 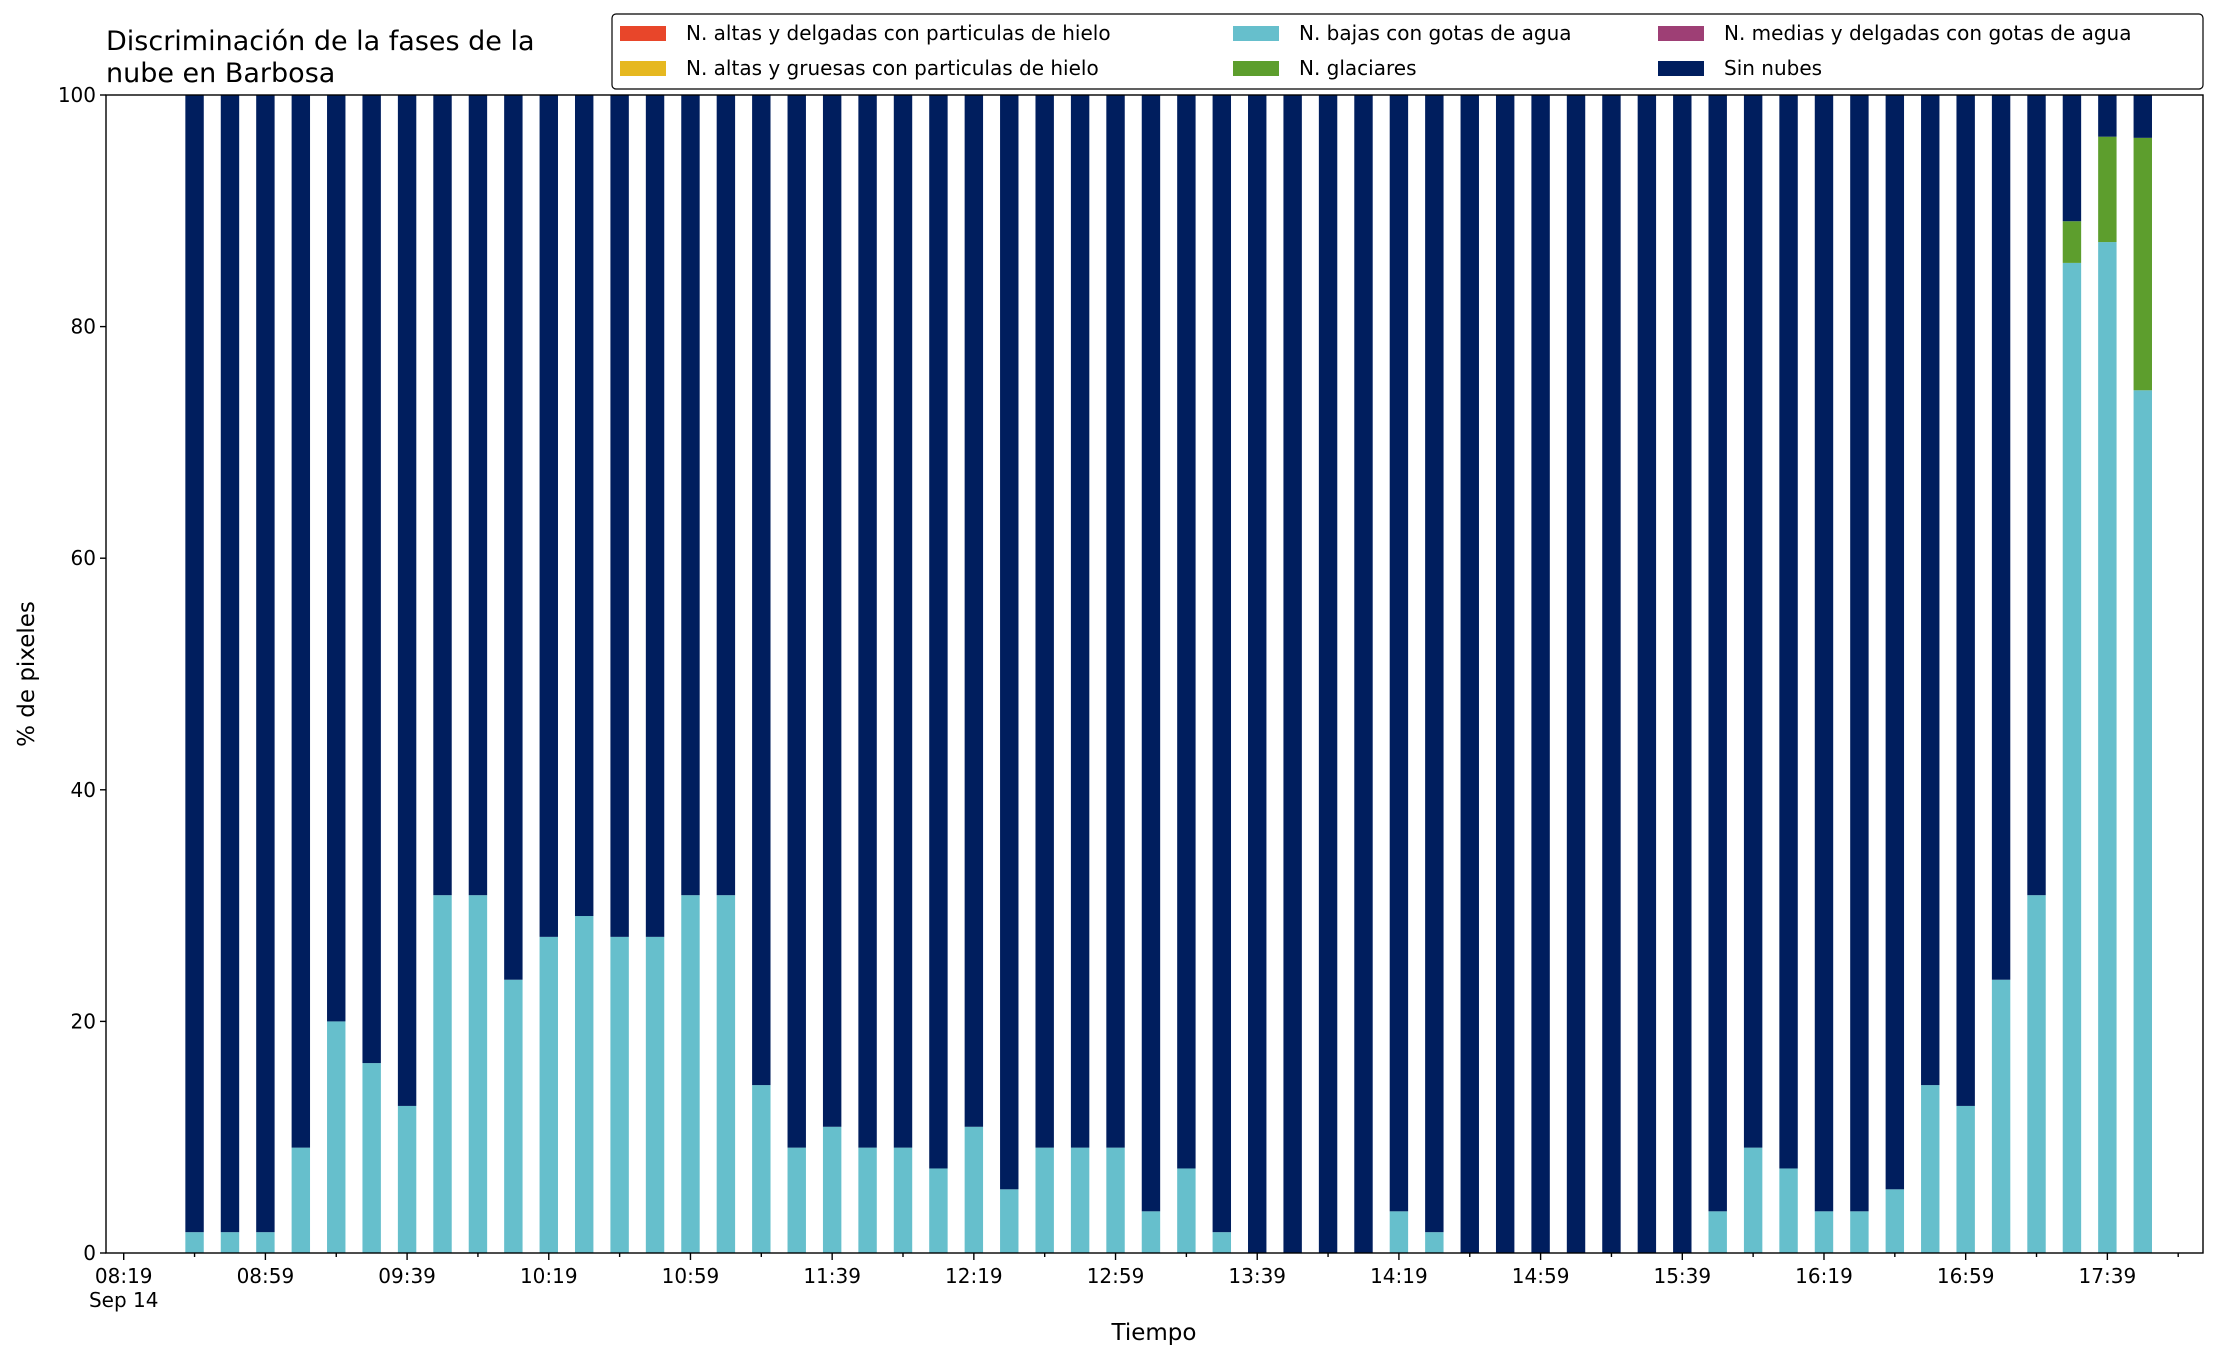 I want to click on y-tick-label: 60, so click(x=83, y=558).